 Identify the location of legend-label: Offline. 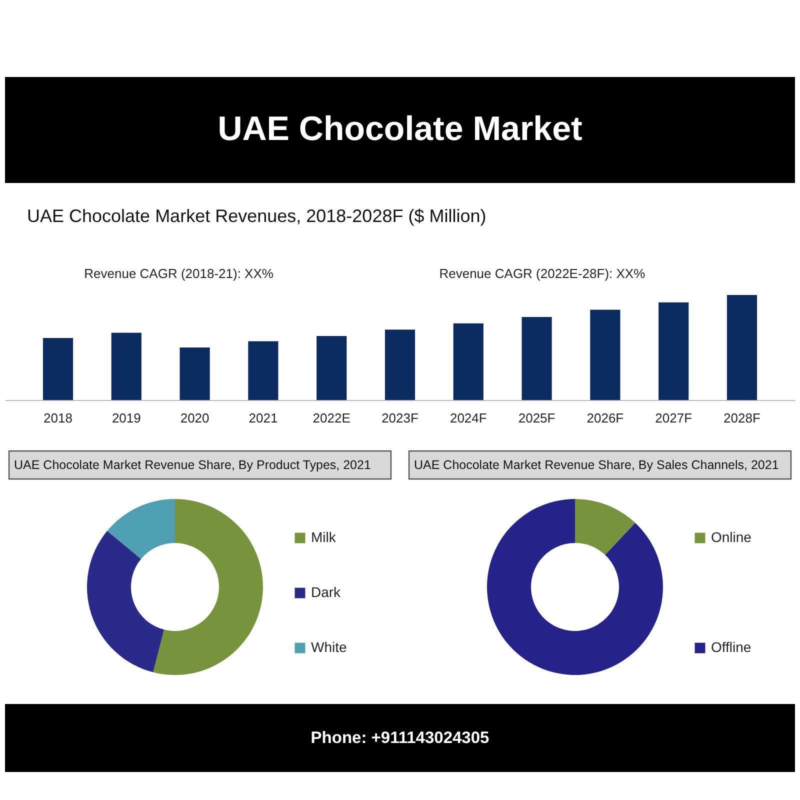
(731, 647).